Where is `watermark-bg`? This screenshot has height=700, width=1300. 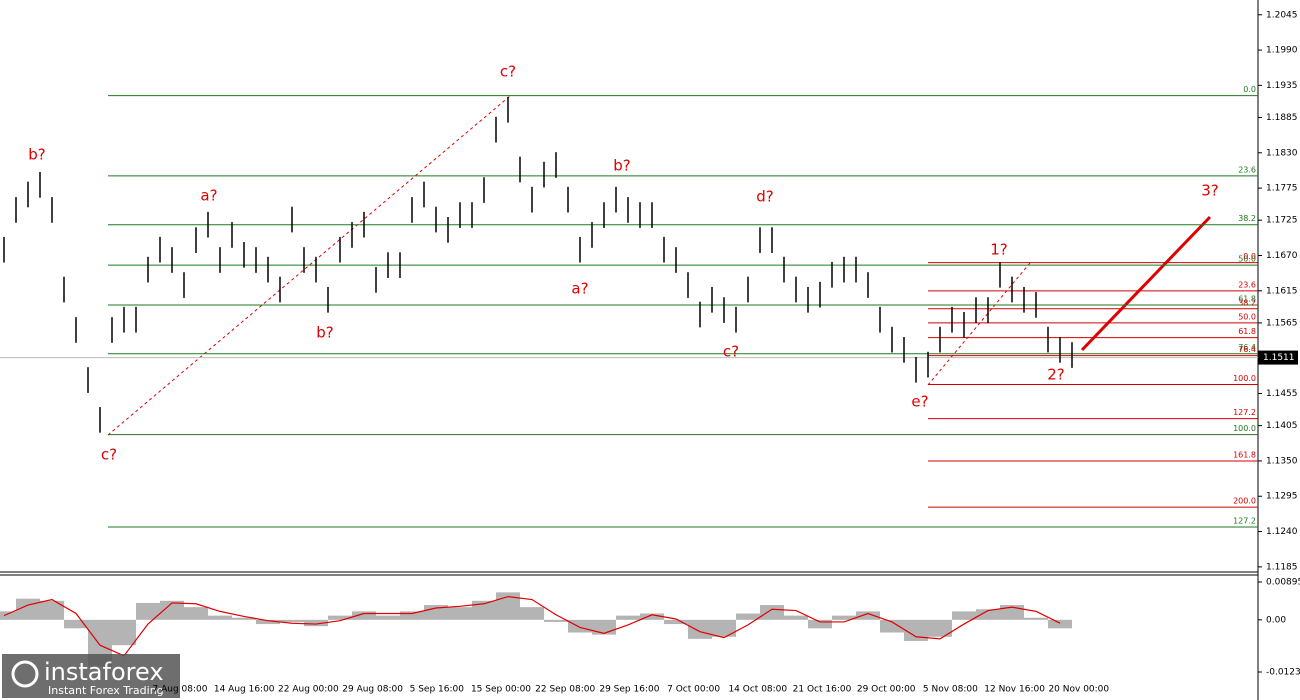
watermark-bg is located at coordinates (91, 676).